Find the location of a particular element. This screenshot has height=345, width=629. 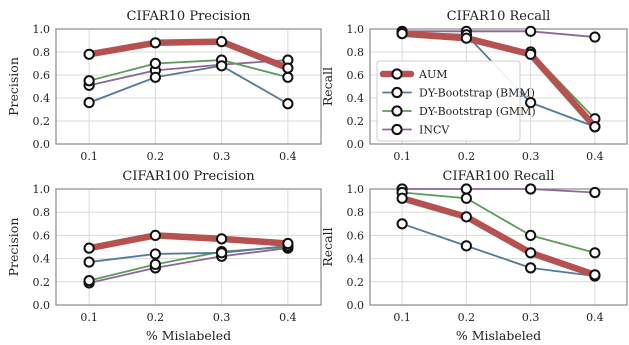

legend-marker-dy-bootstrap-gmm is located at coordinates (397, 111).